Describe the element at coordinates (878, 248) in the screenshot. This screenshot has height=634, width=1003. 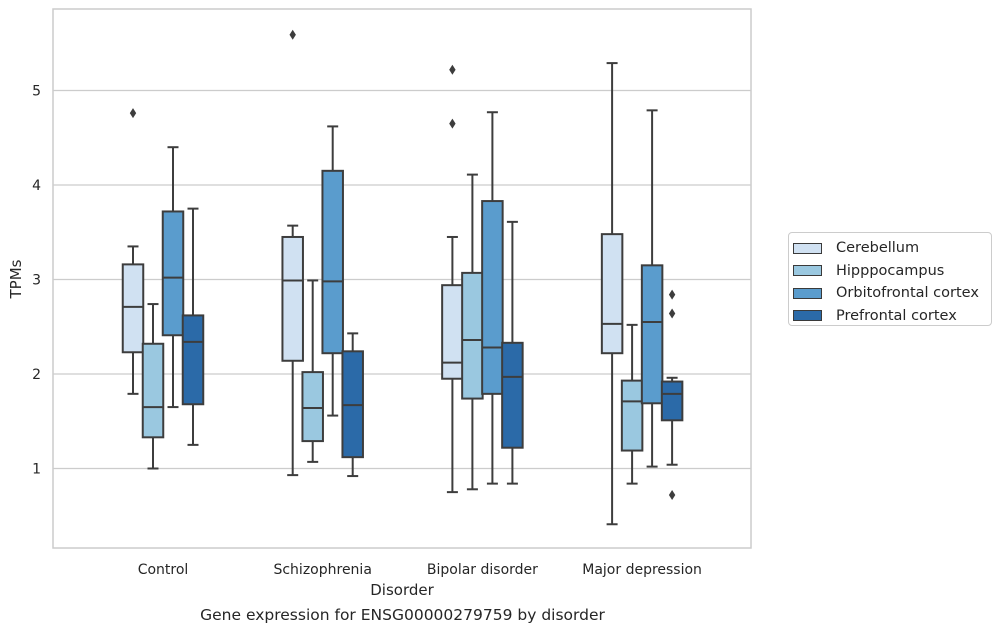
I see `legend-label-cerebellum: Cerebellum` at that location.